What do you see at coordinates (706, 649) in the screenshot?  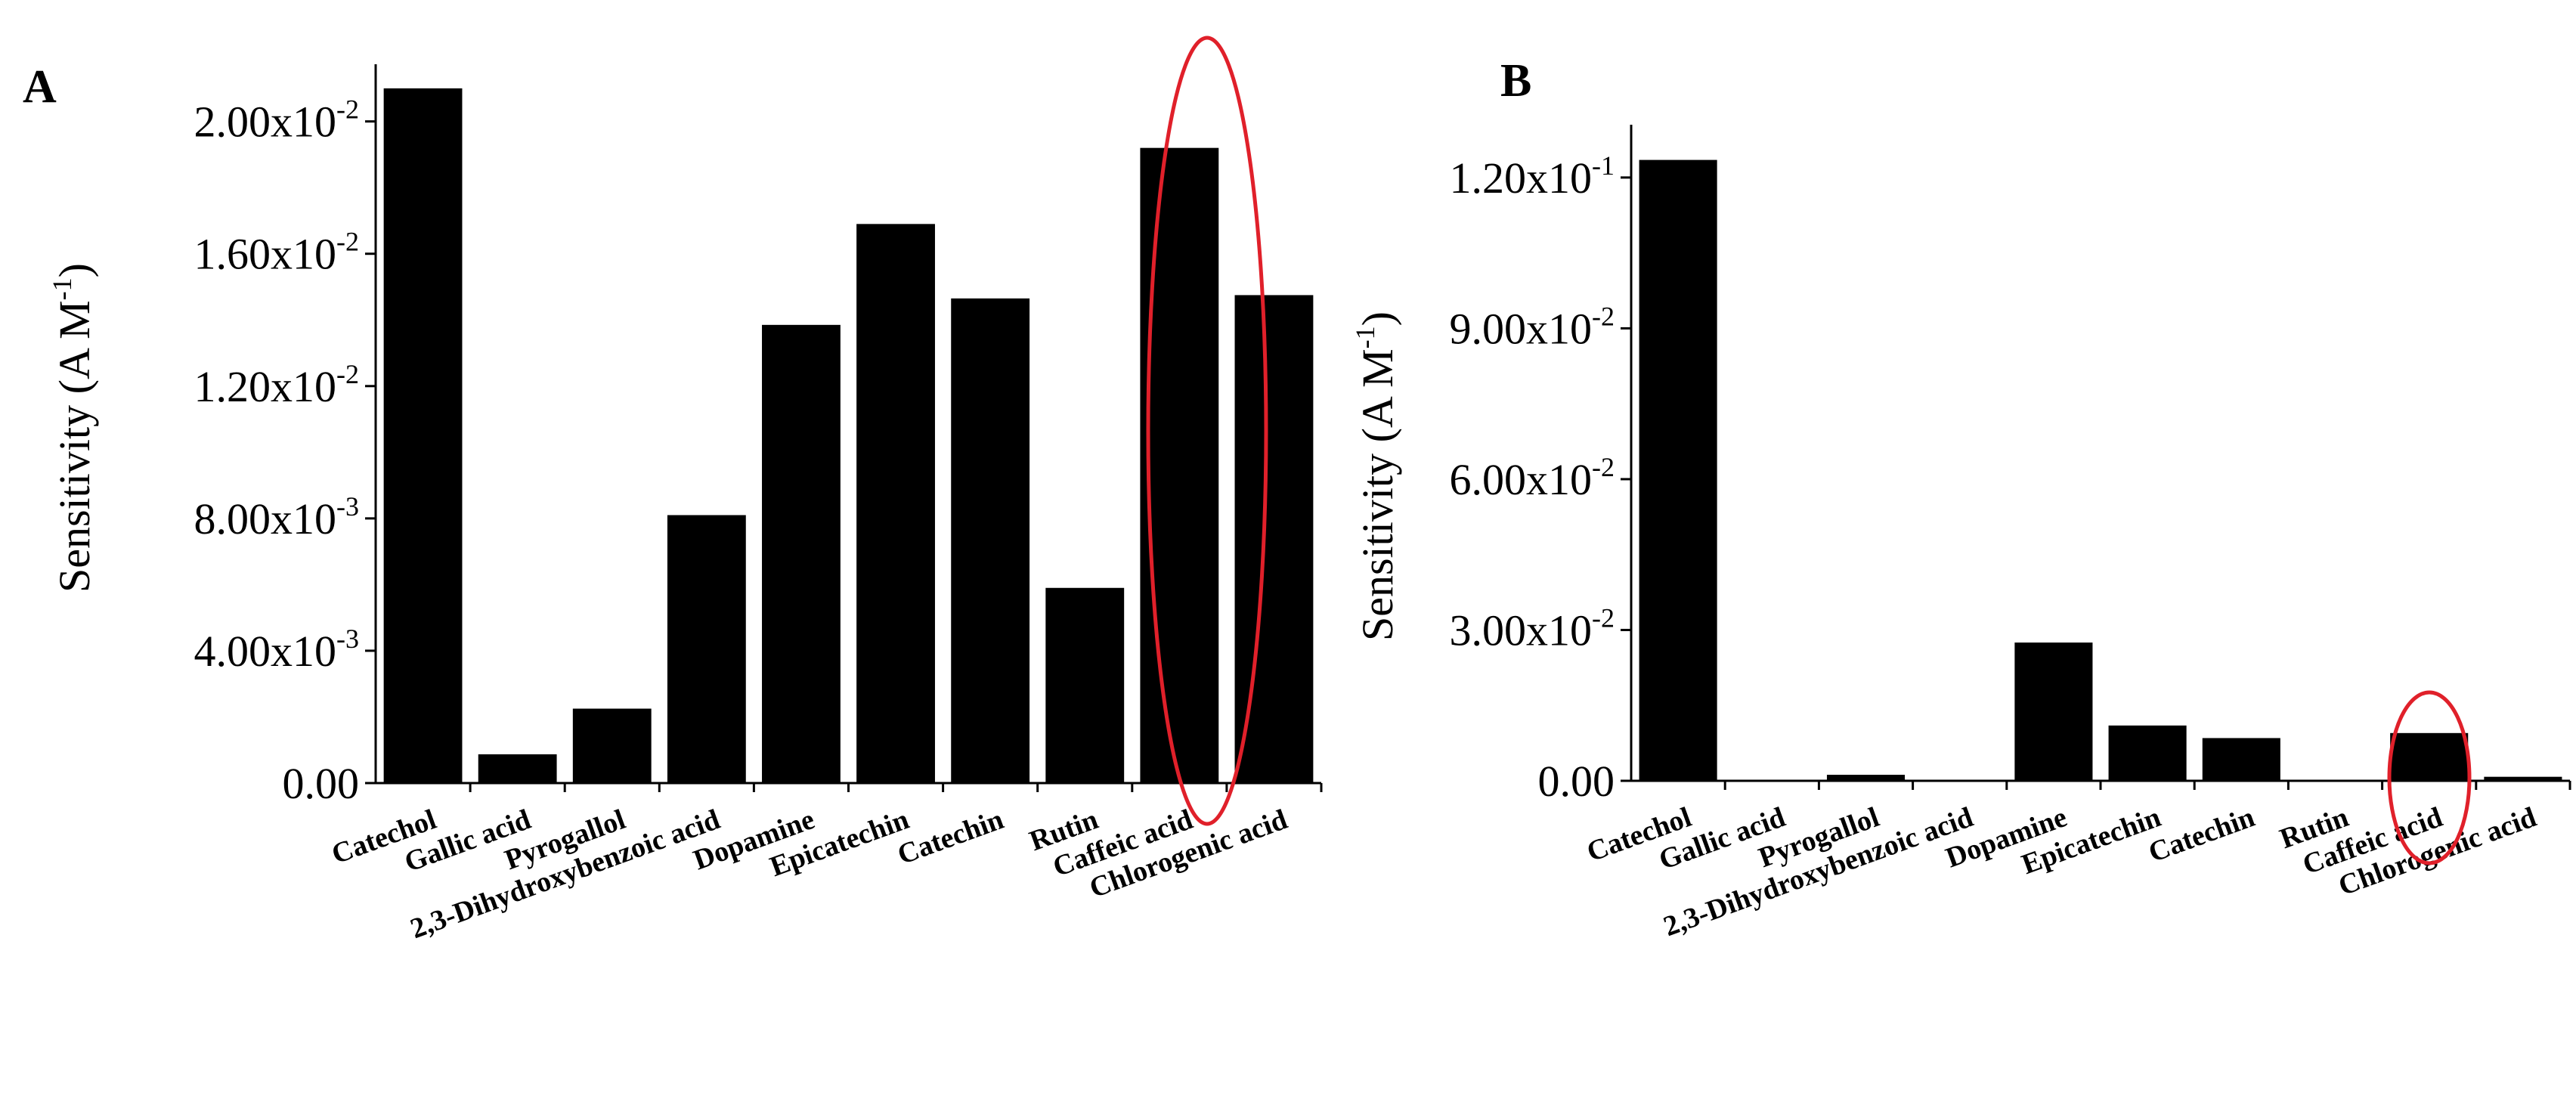 I see `bar-2-3-dihydroxybenzoic-acid` at bounding box center [706, 649].